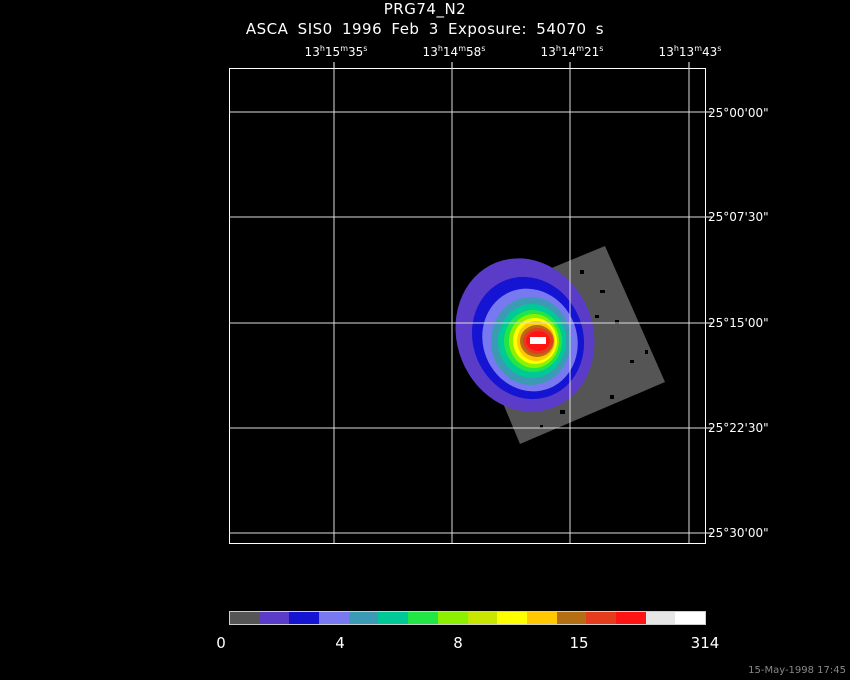 This screenshot has height=680, width=850. Describe the element at coordinates (425, 9) in the screenshot. I see `image-title: PRG74_N2` at that location.